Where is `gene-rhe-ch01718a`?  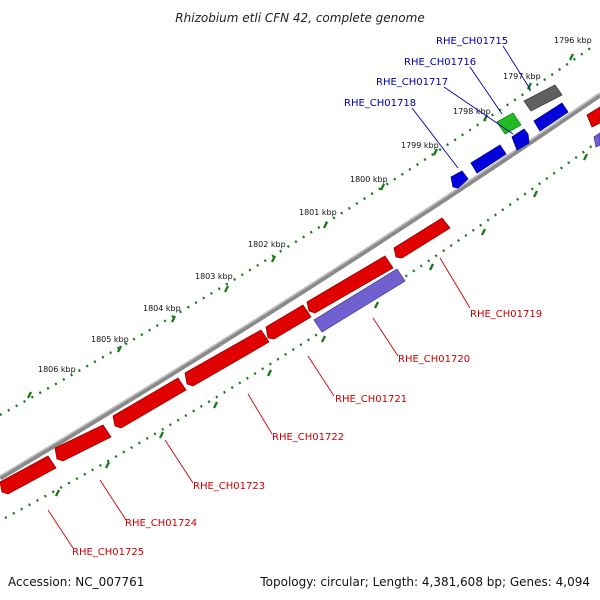 gene-rhe-ch01718a is located at coordinates (488, 159).